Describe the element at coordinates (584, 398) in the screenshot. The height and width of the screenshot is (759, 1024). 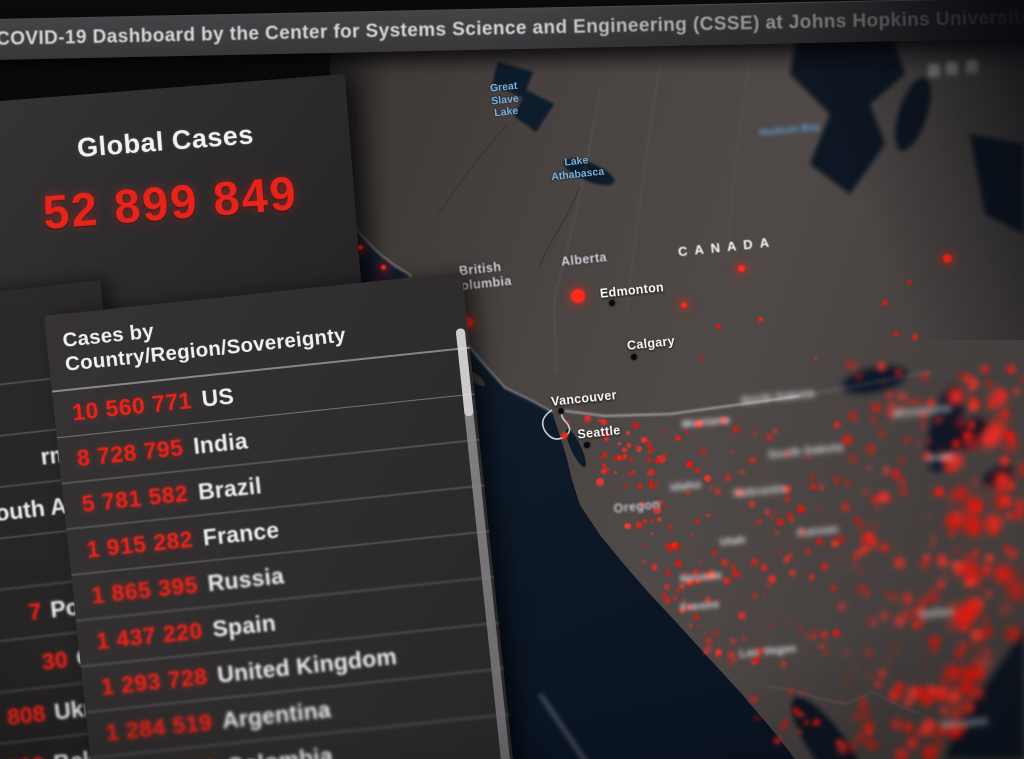
I see `city-label: Vancouver` at that location.